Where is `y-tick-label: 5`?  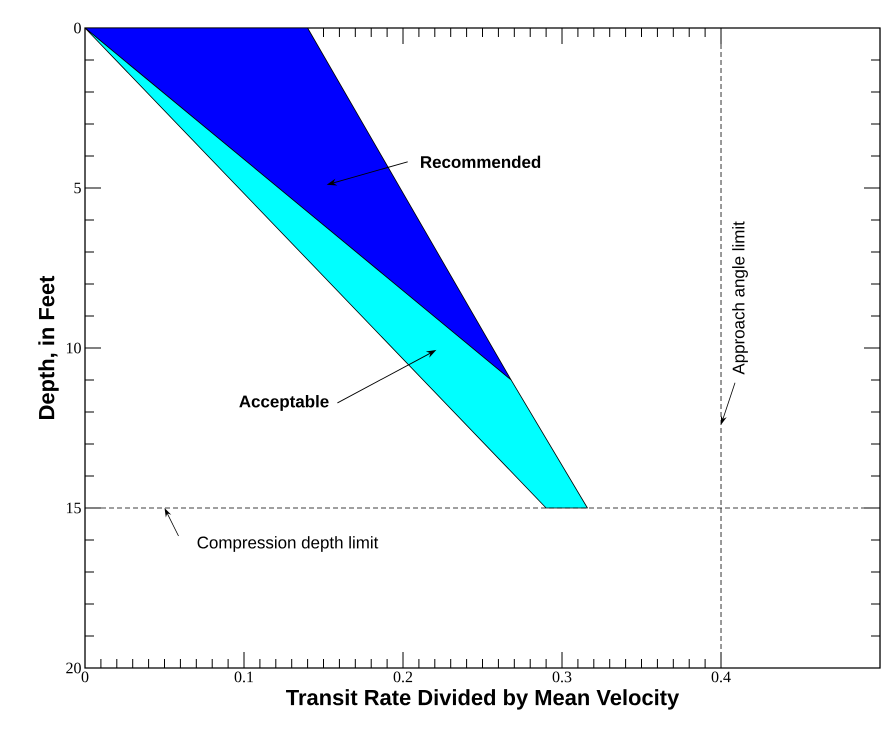
y-tick-label: 5 is located at coordinates (77, 188).